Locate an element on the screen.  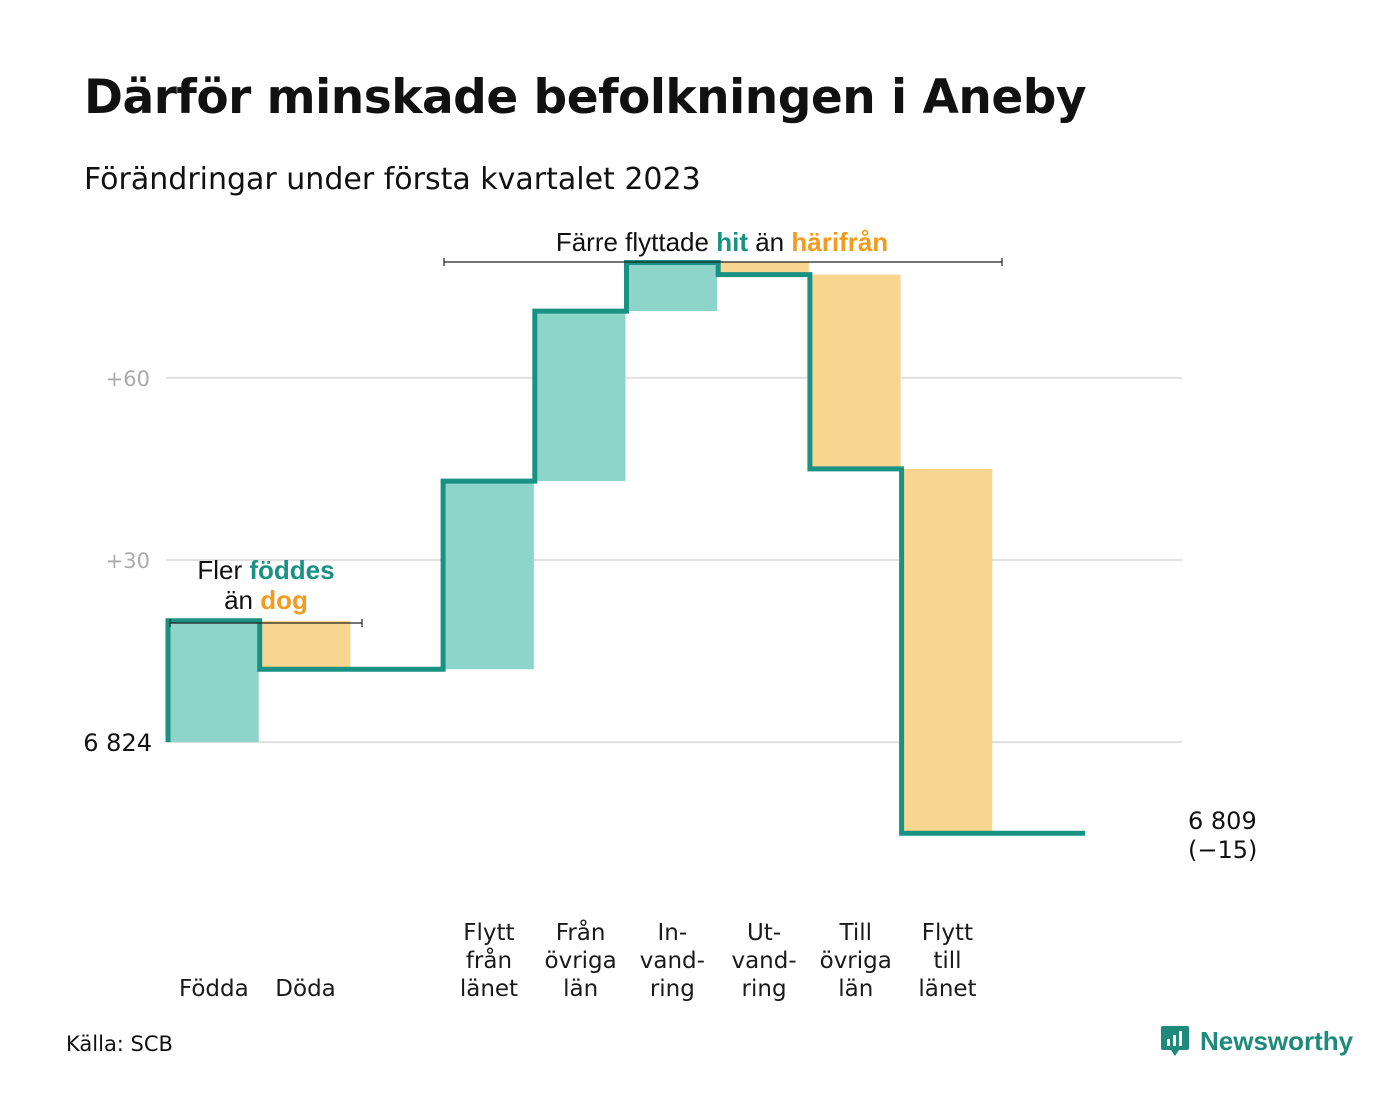
category-label: Till is located at coordinates (855, 933).